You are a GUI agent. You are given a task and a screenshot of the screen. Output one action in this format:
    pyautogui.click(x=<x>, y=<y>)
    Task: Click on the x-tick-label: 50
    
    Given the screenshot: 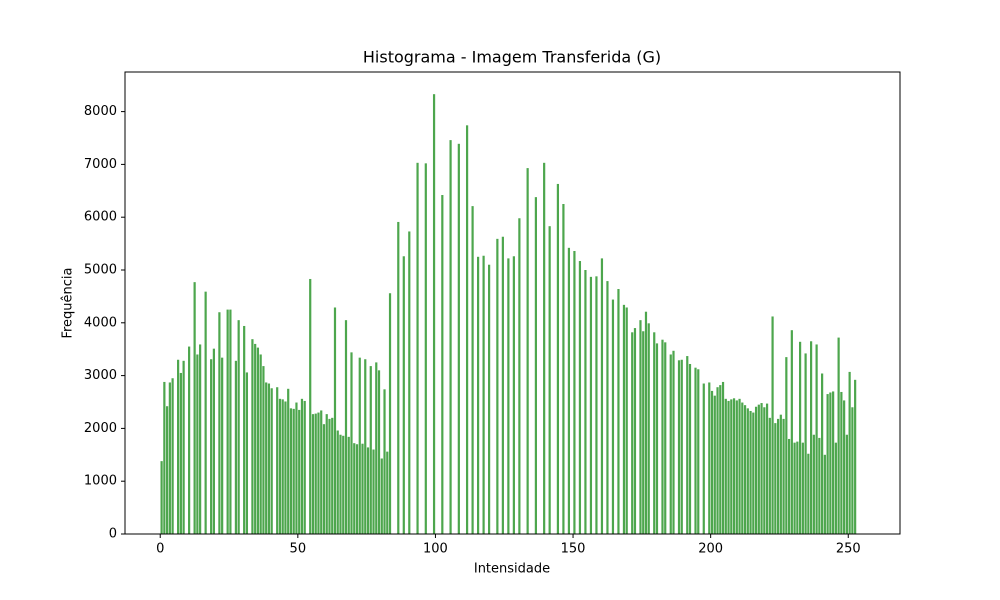 What is the action you would take?
    pyautogui.click(x=298, y=549)
    